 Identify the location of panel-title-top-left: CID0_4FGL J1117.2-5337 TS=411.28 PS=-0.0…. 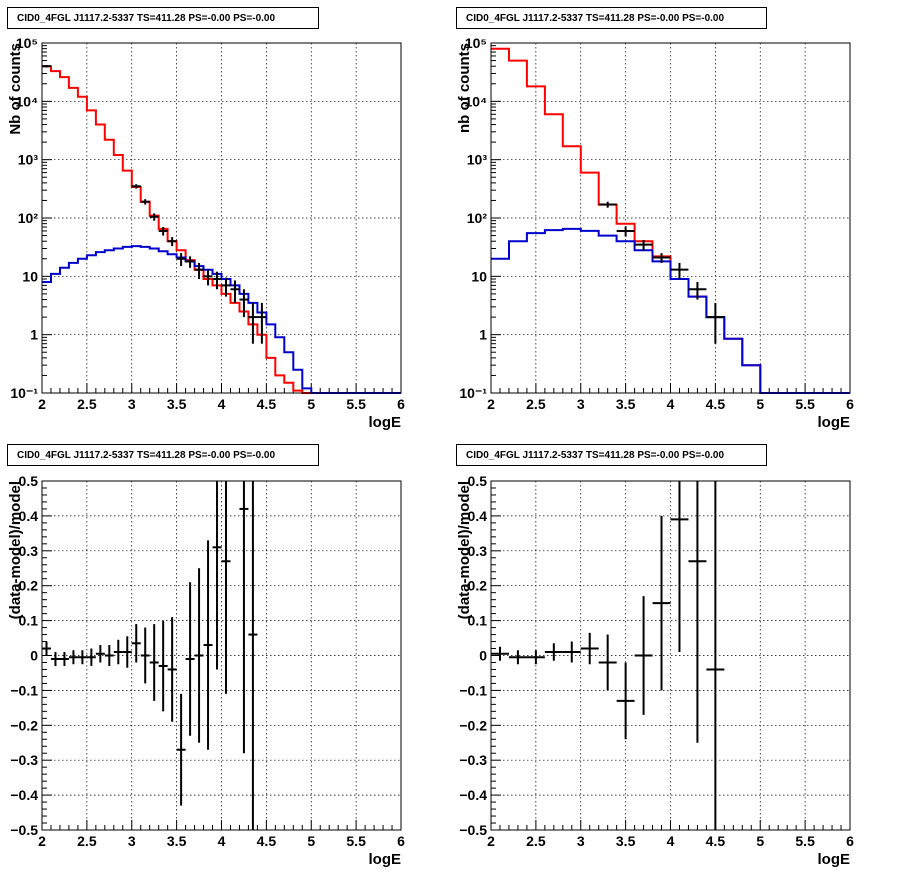
(163, 18).